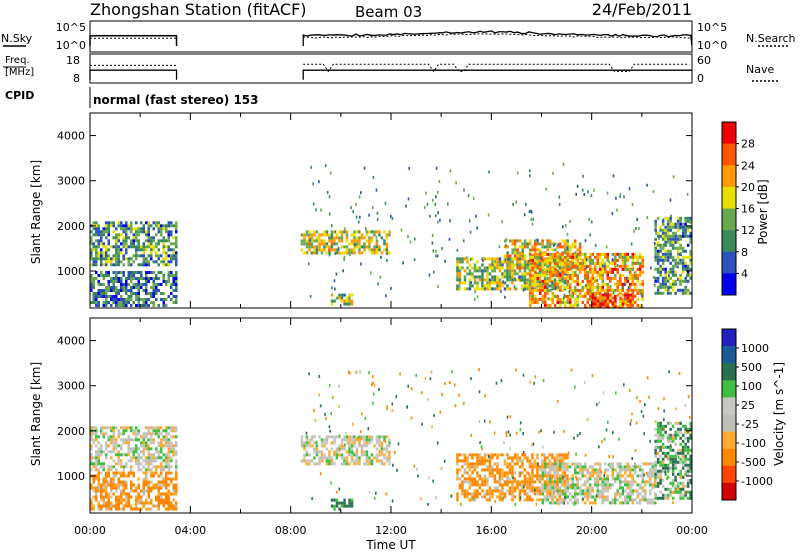 The image size is (800, 554). What do you see at coordinates (750, 424) in the screenshot?
I see `velocity-colorbar-tick-label: -25` at bounding box center [750, 424].